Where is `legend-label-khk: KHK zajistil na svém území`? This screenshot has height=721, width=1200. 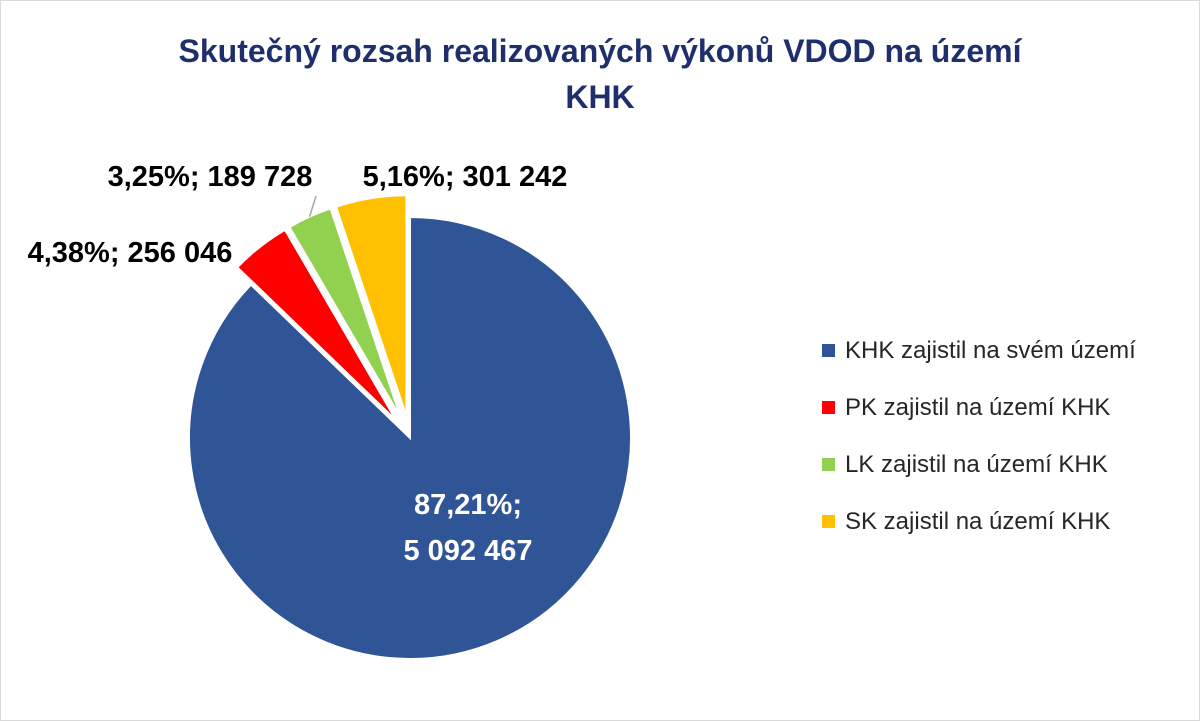
legend-label-khk: KHK zajistil na svém území is located at coordinates (990, 350).